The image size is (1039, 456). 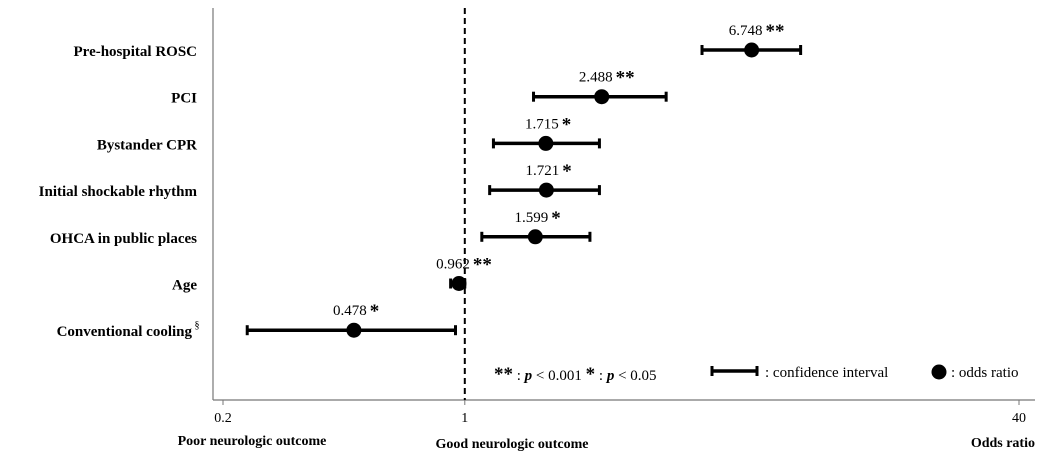 What do you see at coordinates (419, 87) in the screenshot?
I see `forest-row: PCI 2.488 **` at bounding box center [419, 87].